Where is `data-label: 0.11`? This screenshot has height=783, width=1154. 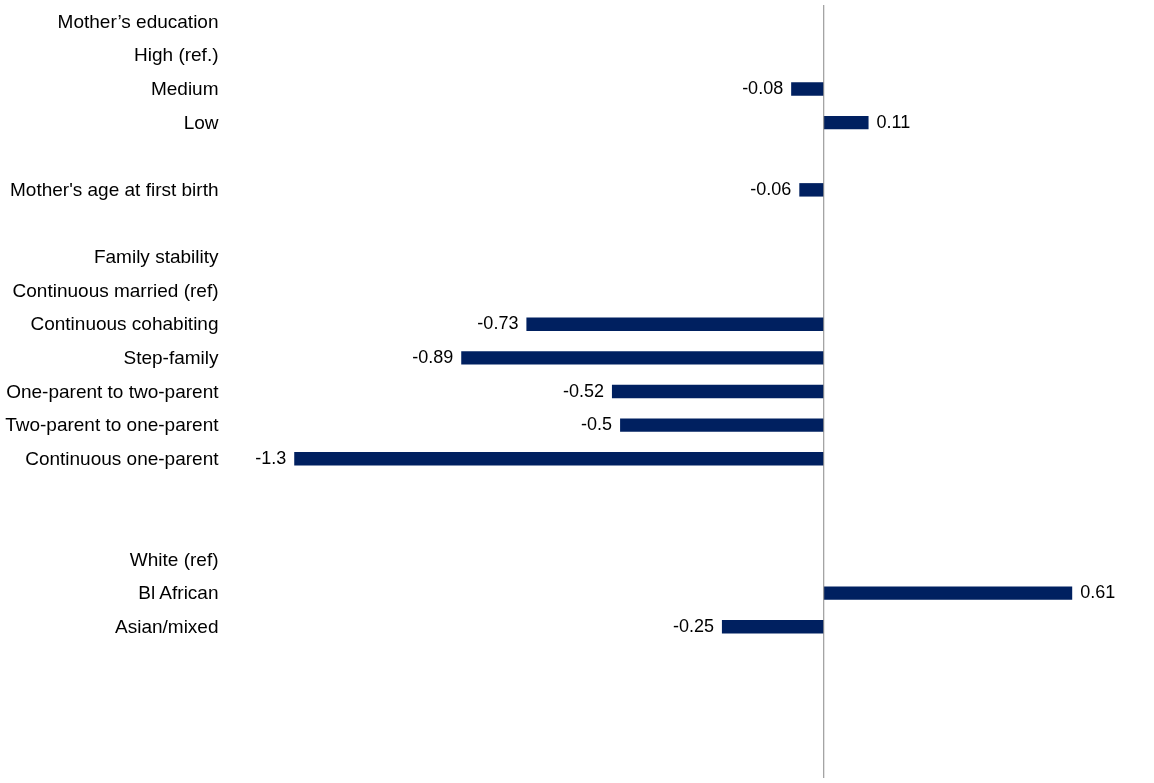
data-label: 0.11 is located at coordinates (893, 121).